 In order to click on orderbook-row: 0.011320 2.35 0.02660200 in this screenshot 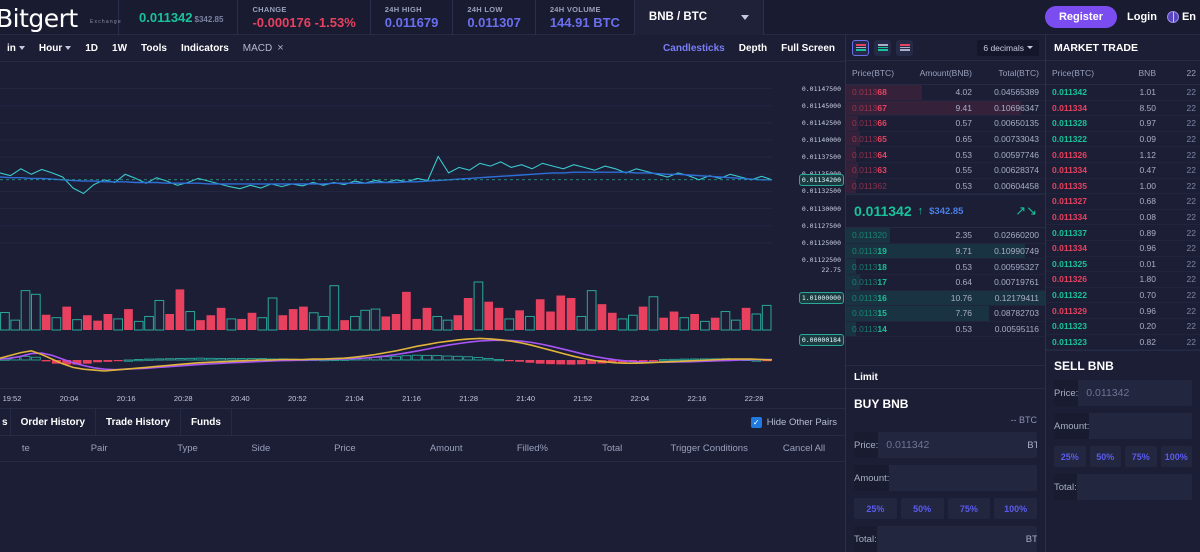, I will do `click(945, 236)`.